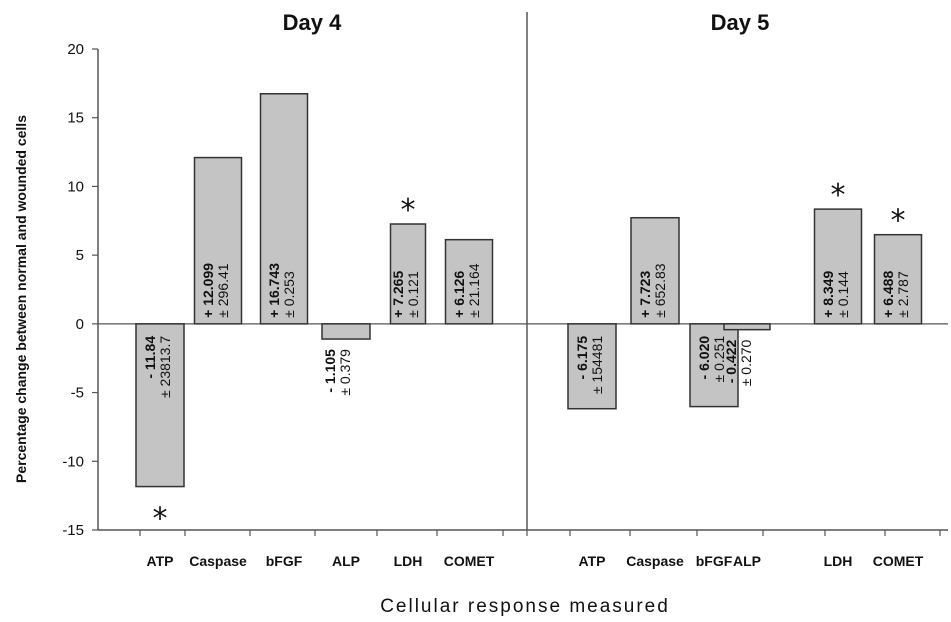 The image size is (951, 622). What do you see at coordinates (223, 290) in the screenshot?
I see `bar-error-label: ± 296.41` at bounding box center [223, 290].